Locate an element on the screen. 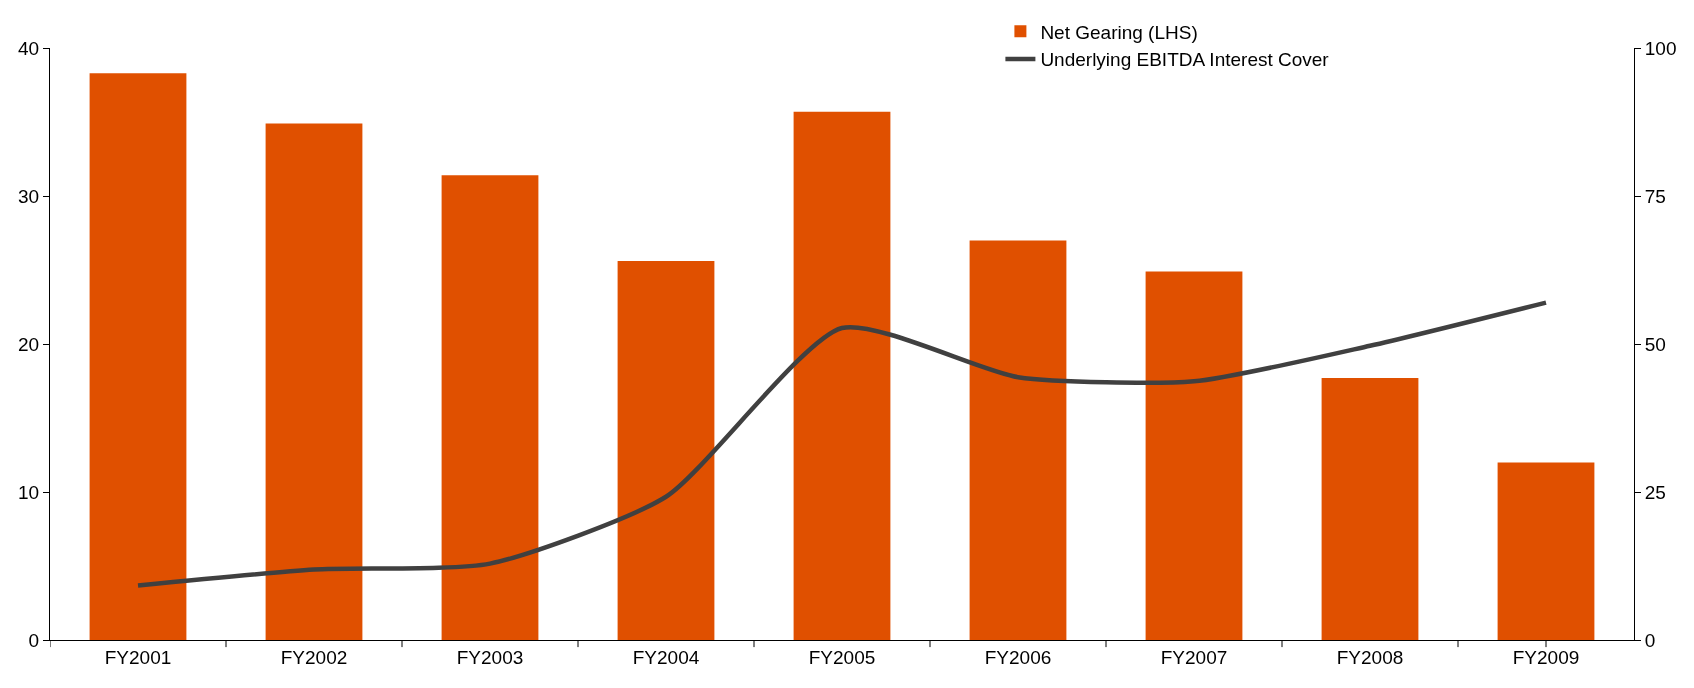 The height and width of the screenshot is (688, 1694). x-tick-label: FY2008 is located at coordinates (1370, 657).